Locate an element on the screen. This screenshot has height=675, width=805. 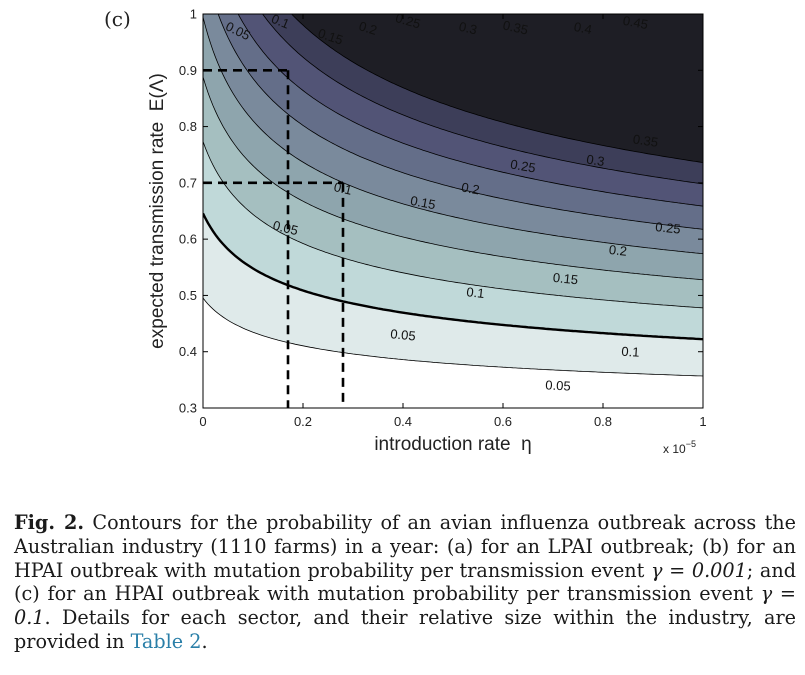
contour-value-label: 0.4 is located at coordinates (583, 28).